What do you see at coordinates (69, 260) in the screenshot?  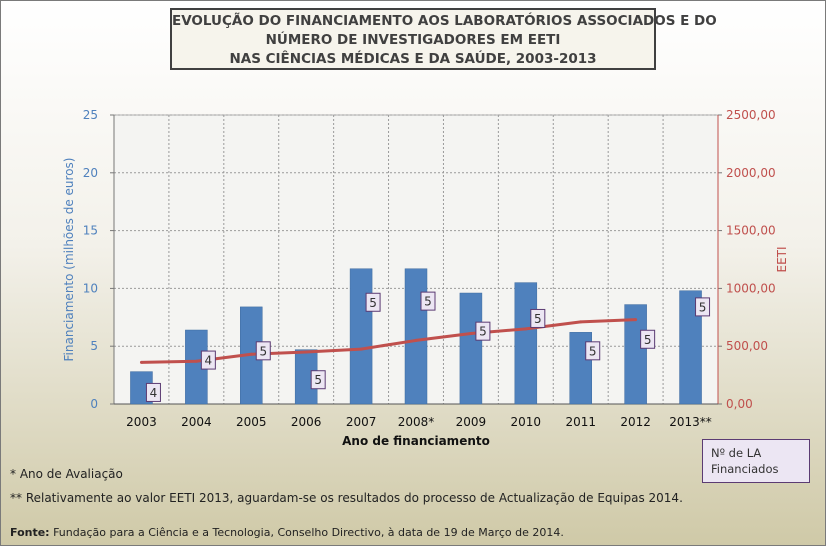 I see `y-axis-title: Financiamento (milhões de euros)` at bounding box center [69, 260].